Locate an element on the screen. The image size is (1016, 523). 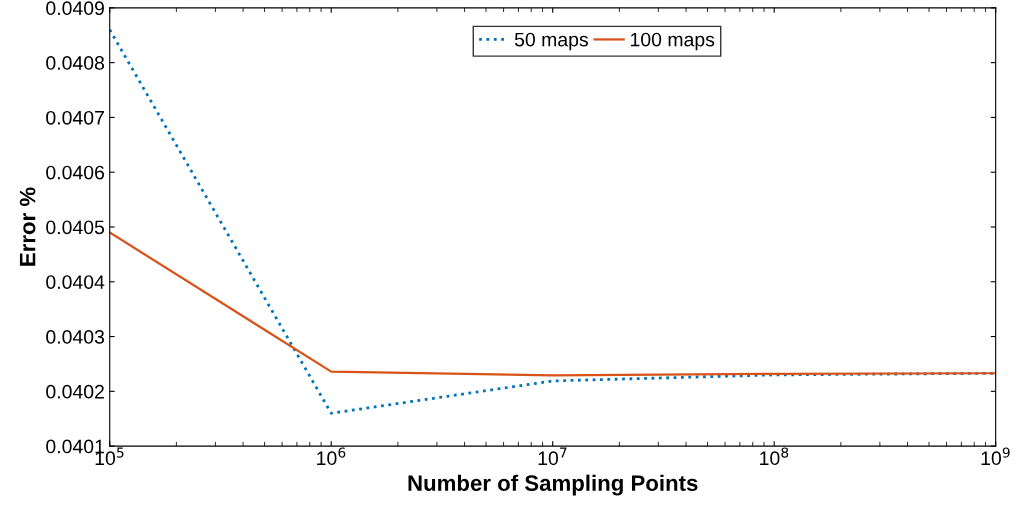
y-axis-title: Error % is located at coordinates (27, 226).